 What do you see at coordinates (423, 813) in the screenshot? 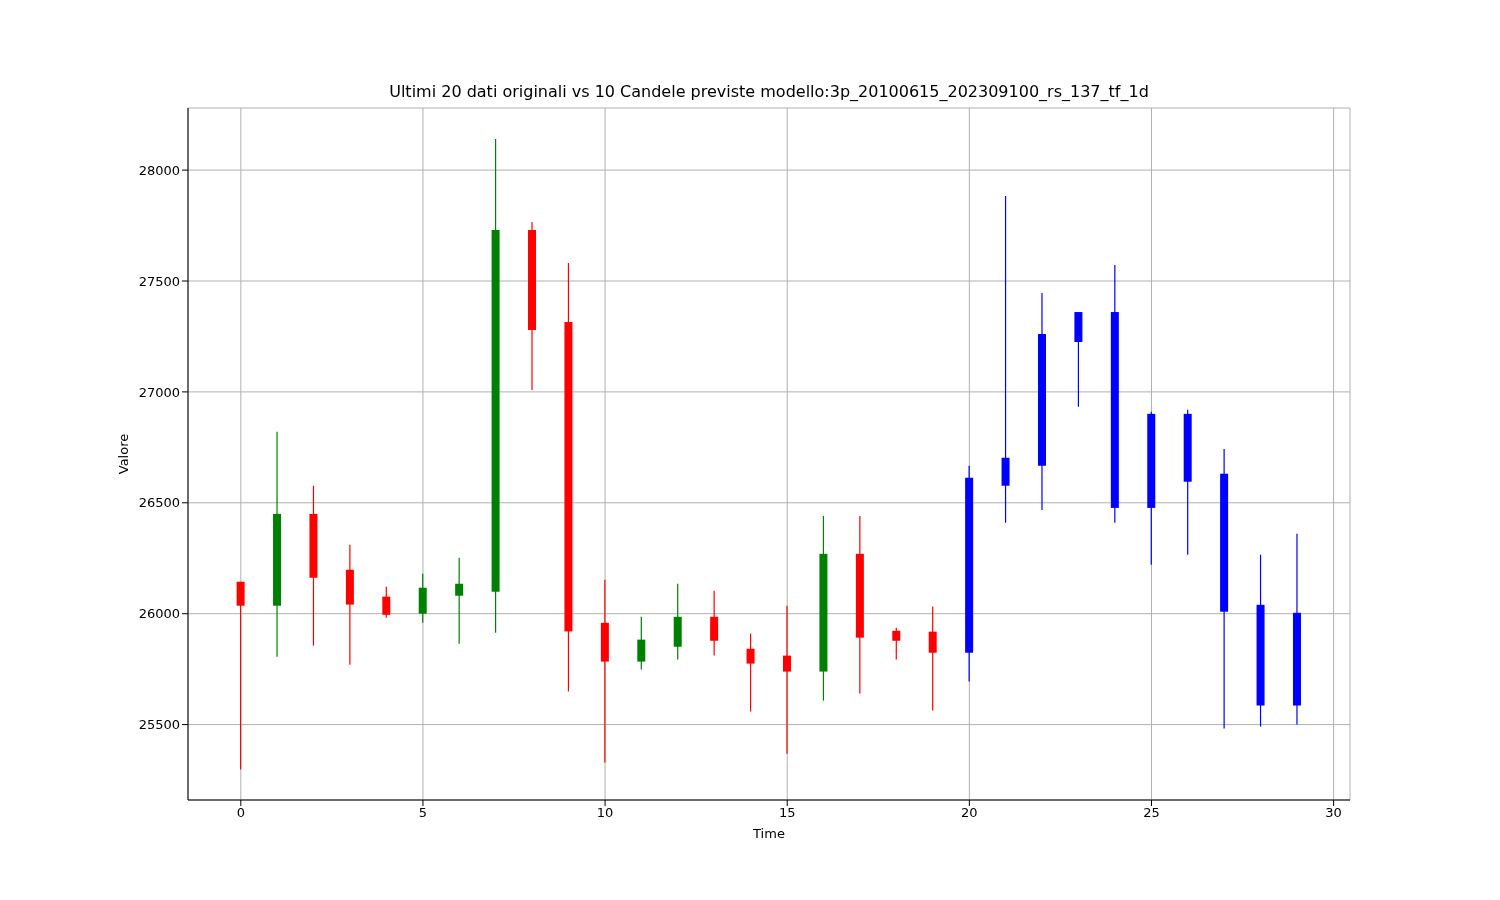
I see `x-tick-label: 5` at bounding box center [423, 813].